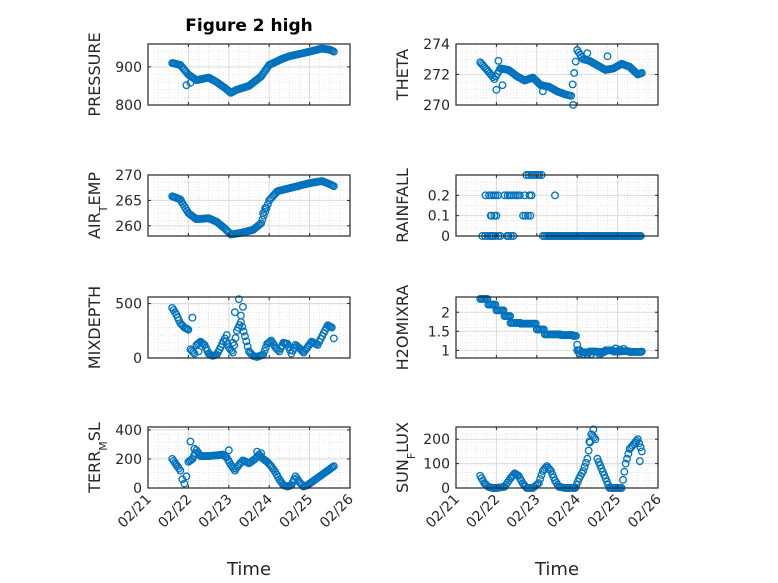  I want to click on panel-mixdepth: 0 500 MIXDEPTH, so click(218, 327).